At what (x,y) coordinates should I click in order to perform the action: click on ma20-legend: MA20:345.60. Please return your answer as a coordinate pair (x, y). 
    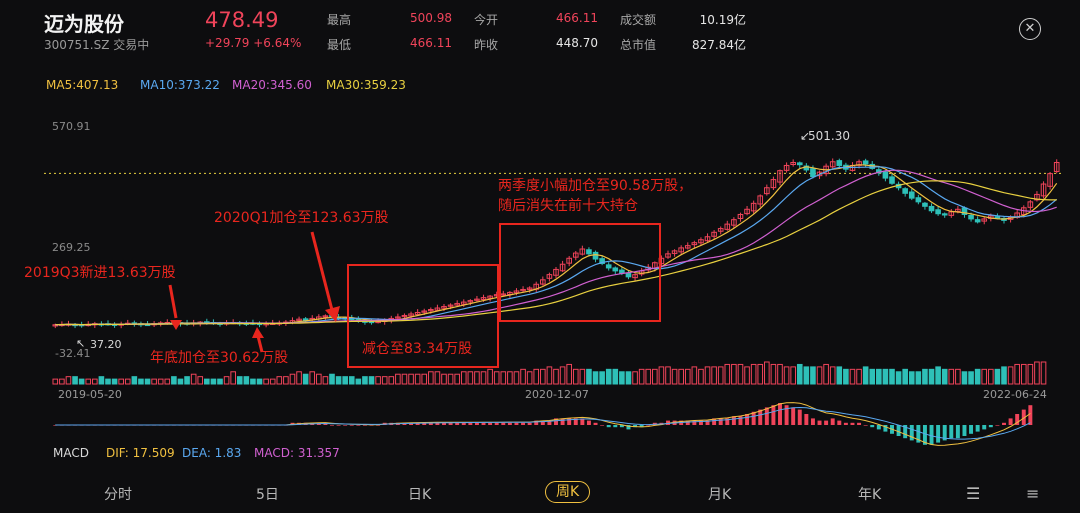
    Looking at the image, I should click on (272, 85).